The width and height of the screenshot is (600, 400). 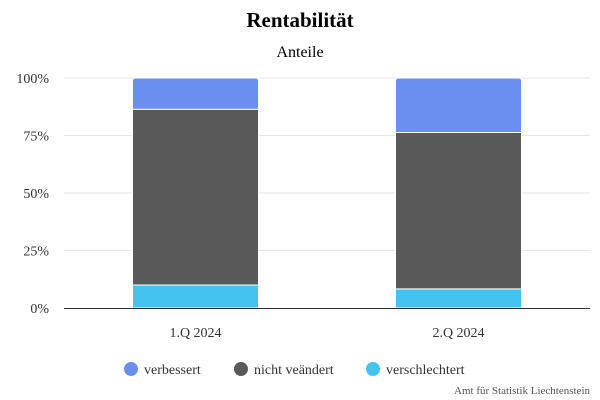 I want to click on legend-label: verschlechtert, so click(x=425, y=370).